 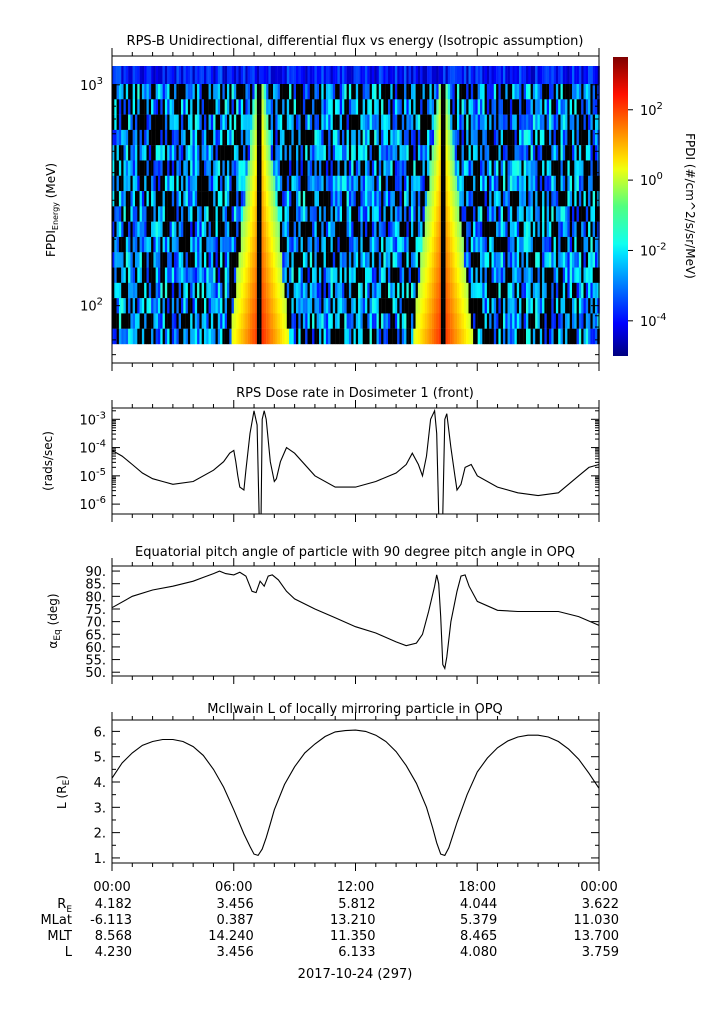 I want to click on ephemeris-value: 14.240, so click(x=231, y=936).